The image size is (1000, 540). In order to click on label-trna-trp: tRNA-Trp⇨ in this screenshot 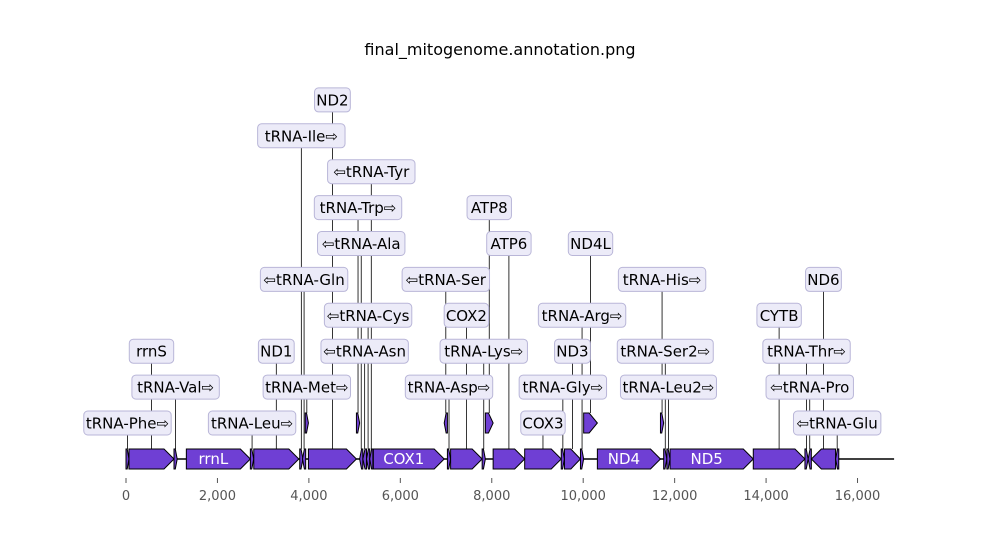, I will do `click(358, 208)`.